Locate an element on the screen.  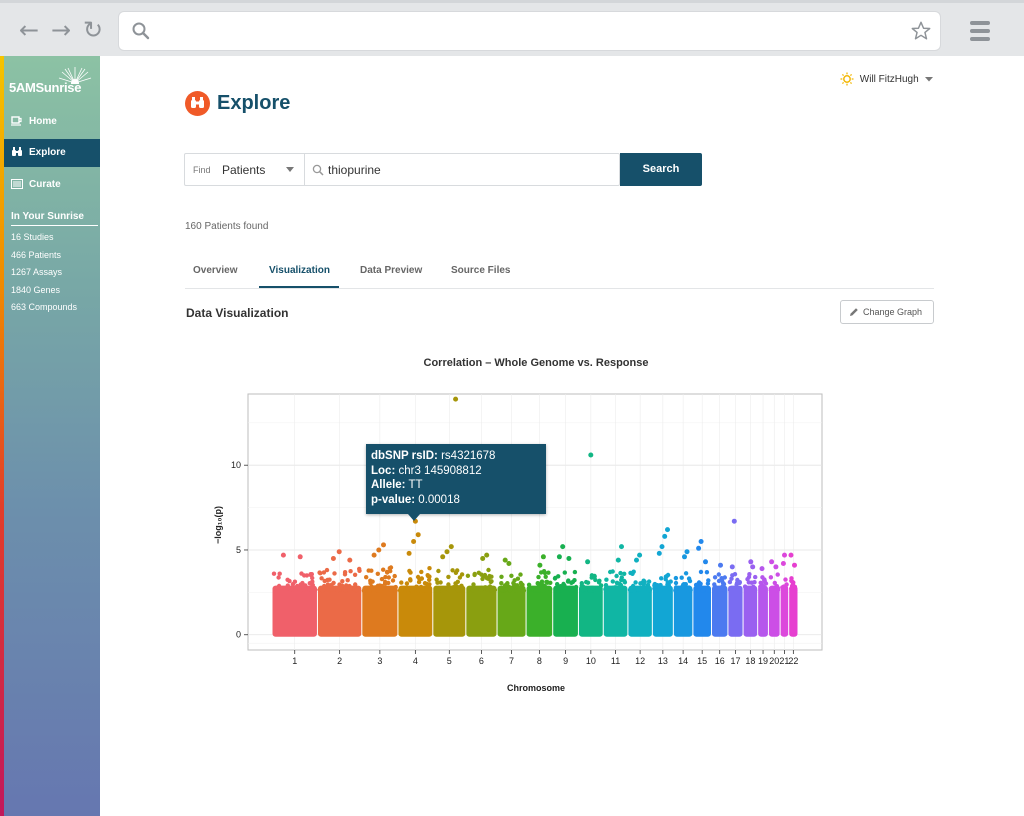
chevron-down-icon is located at coordinates (290, 169).